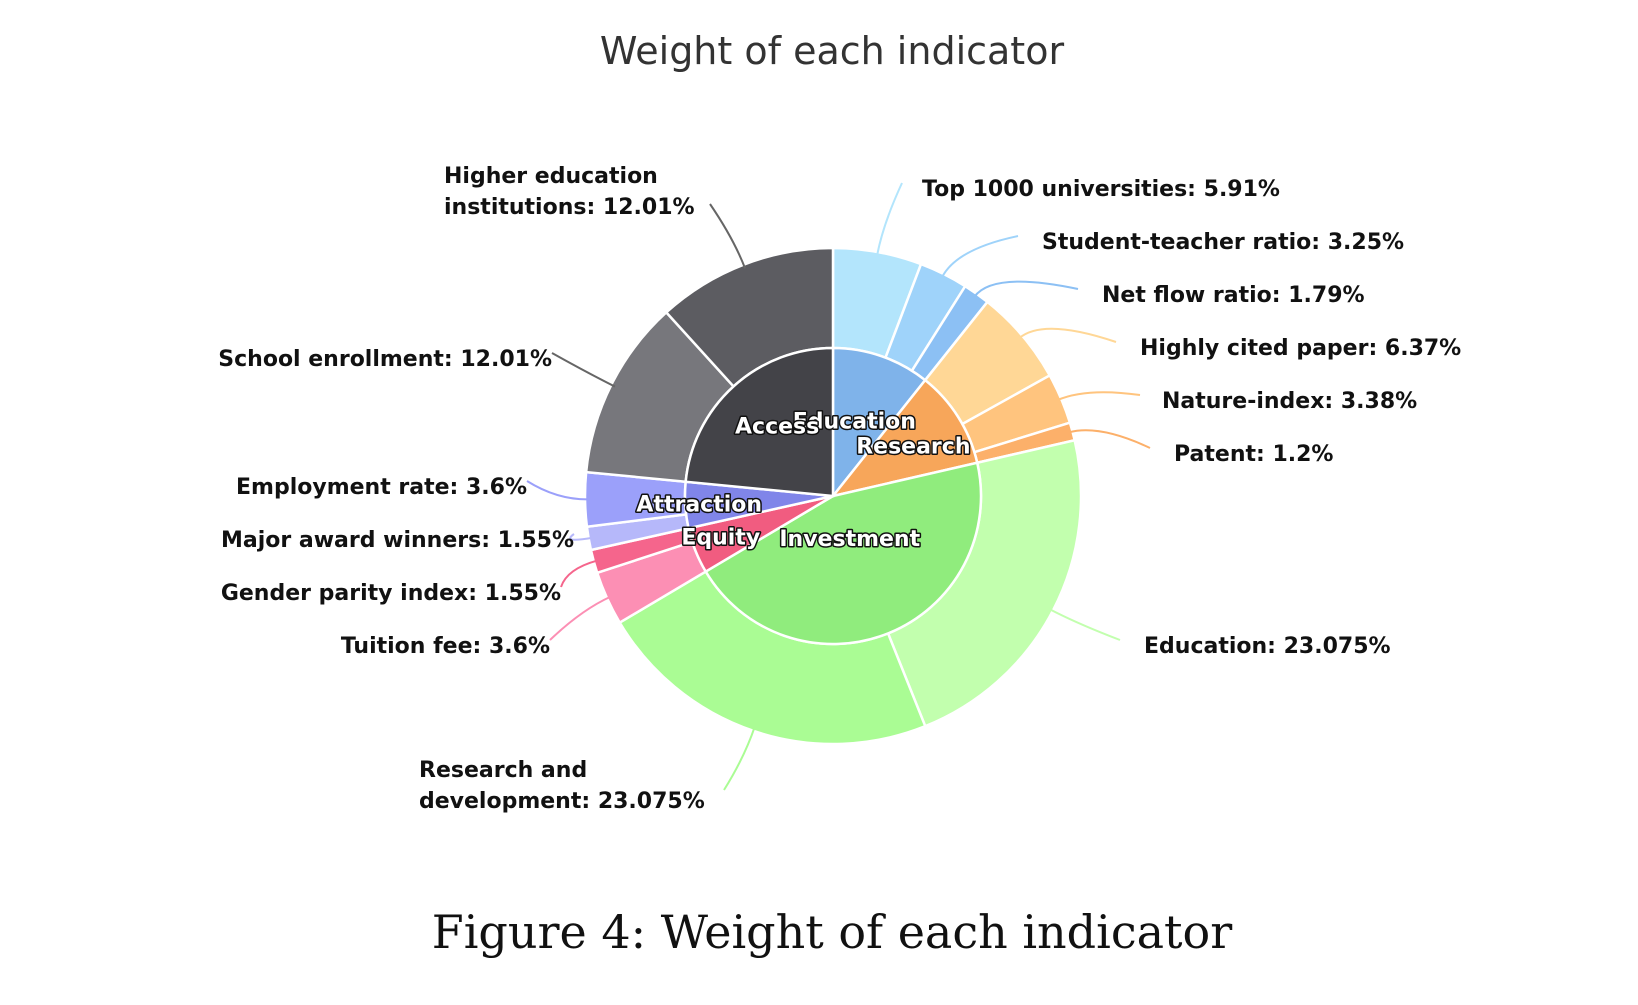 Image resolution: width=1638 pixels, height=1005 pixels. I want to click on outer-label-higher-education-institutions: Higher education institutions: 12.01%, so click(569, 192).